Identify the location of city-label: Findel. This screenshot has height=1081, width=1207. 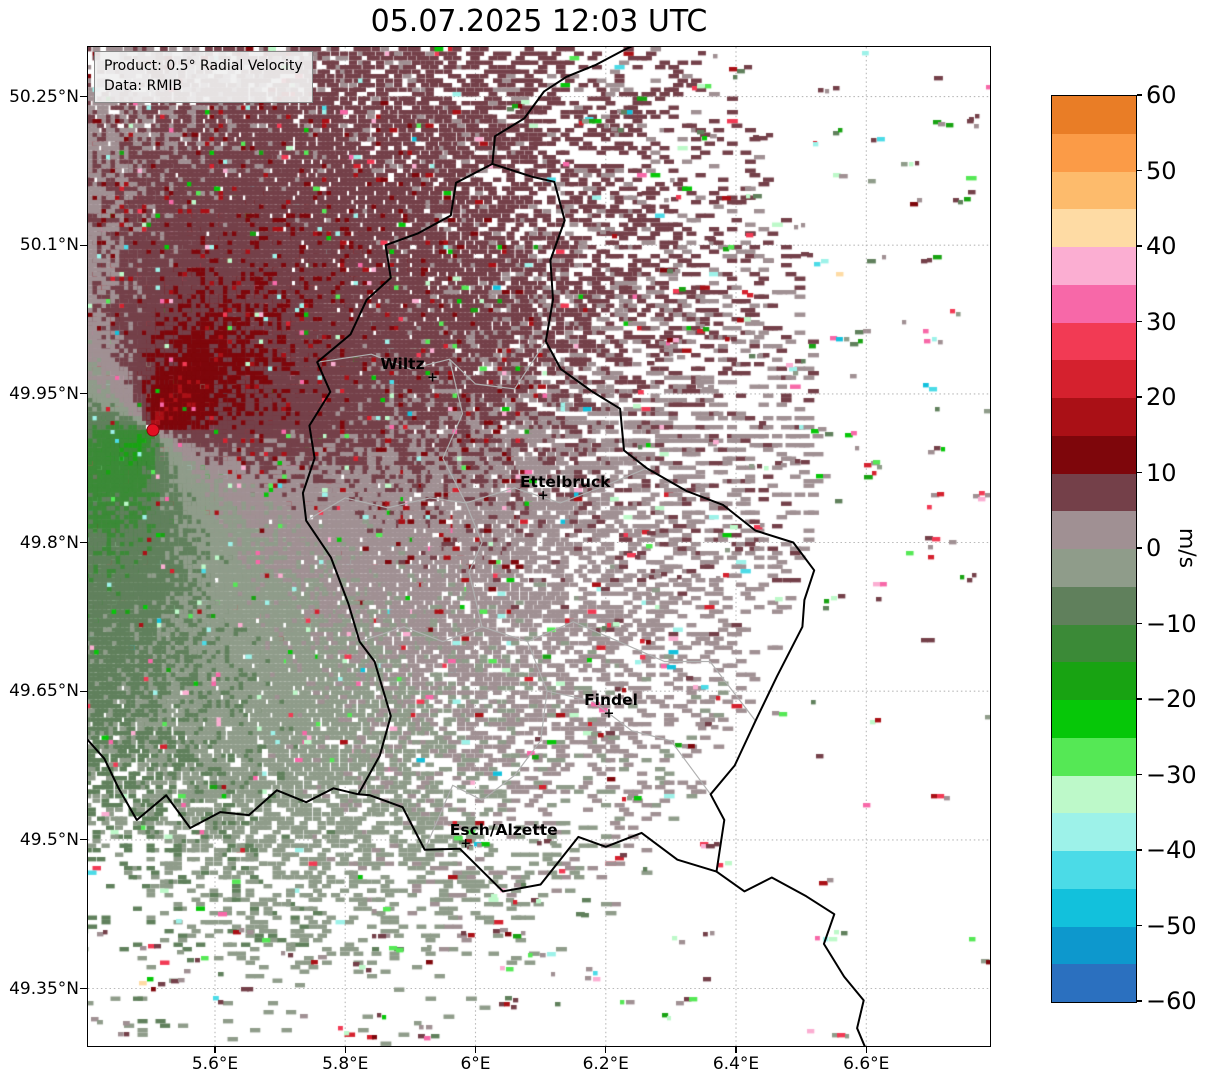
(611, 699).